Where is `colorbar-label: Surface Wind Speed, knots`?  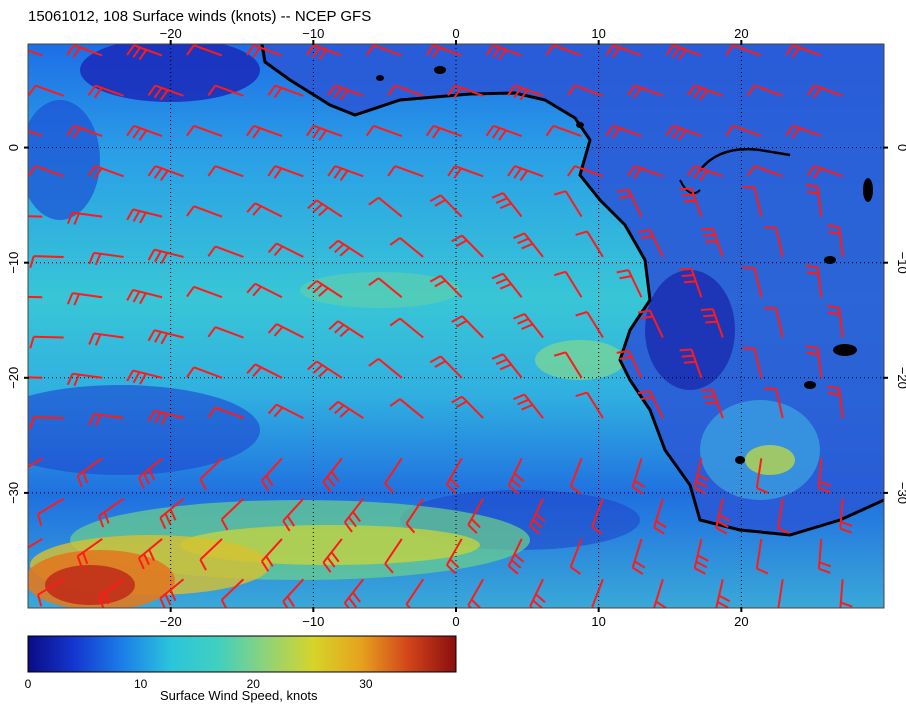 colorbar-label: Surface Wind Speed, knots is located at coordinates (239, 695).